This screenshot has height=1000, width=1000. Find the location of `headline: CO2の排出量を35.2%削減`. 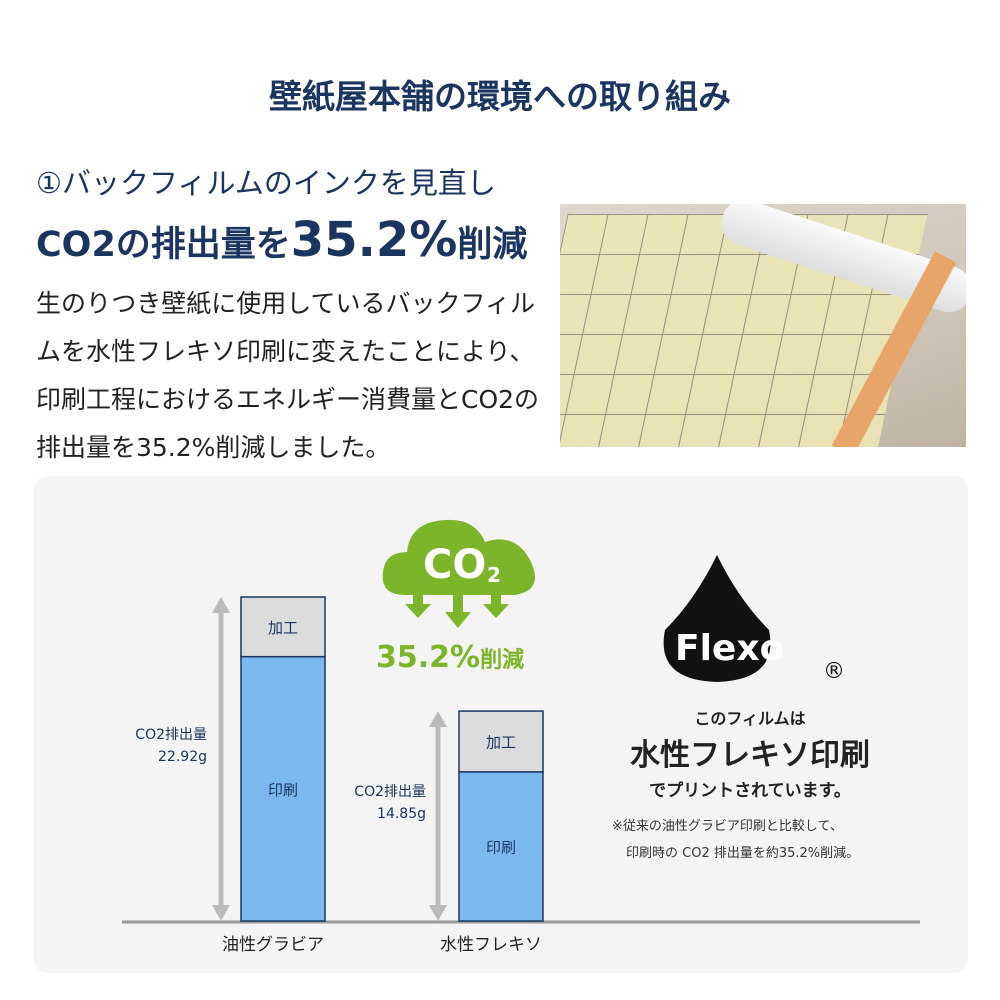

headline: CO2の排出量を35.2%削減 is located at coordinates (281, 240).